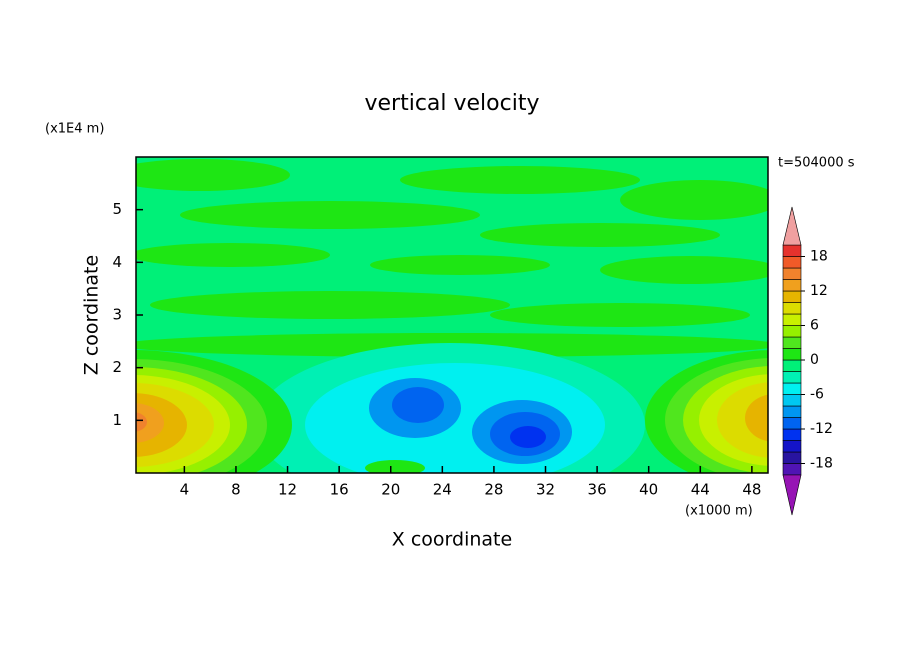 This screenshot has height=654, width=904. Describe the element at coordinates (451, 103) in the screenshot. I see `chart-title: vertical velocity` at that location.